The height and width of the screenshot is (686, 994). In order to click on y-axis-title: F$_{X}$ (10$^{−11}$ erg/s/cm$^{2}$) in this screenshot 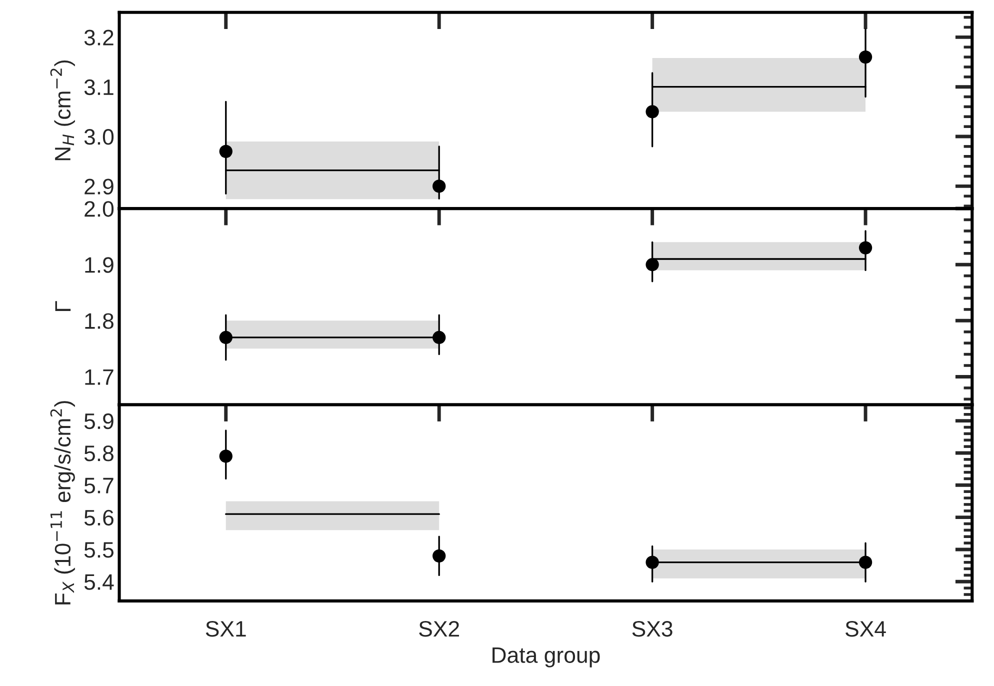, I will do `click(62, 502)`.